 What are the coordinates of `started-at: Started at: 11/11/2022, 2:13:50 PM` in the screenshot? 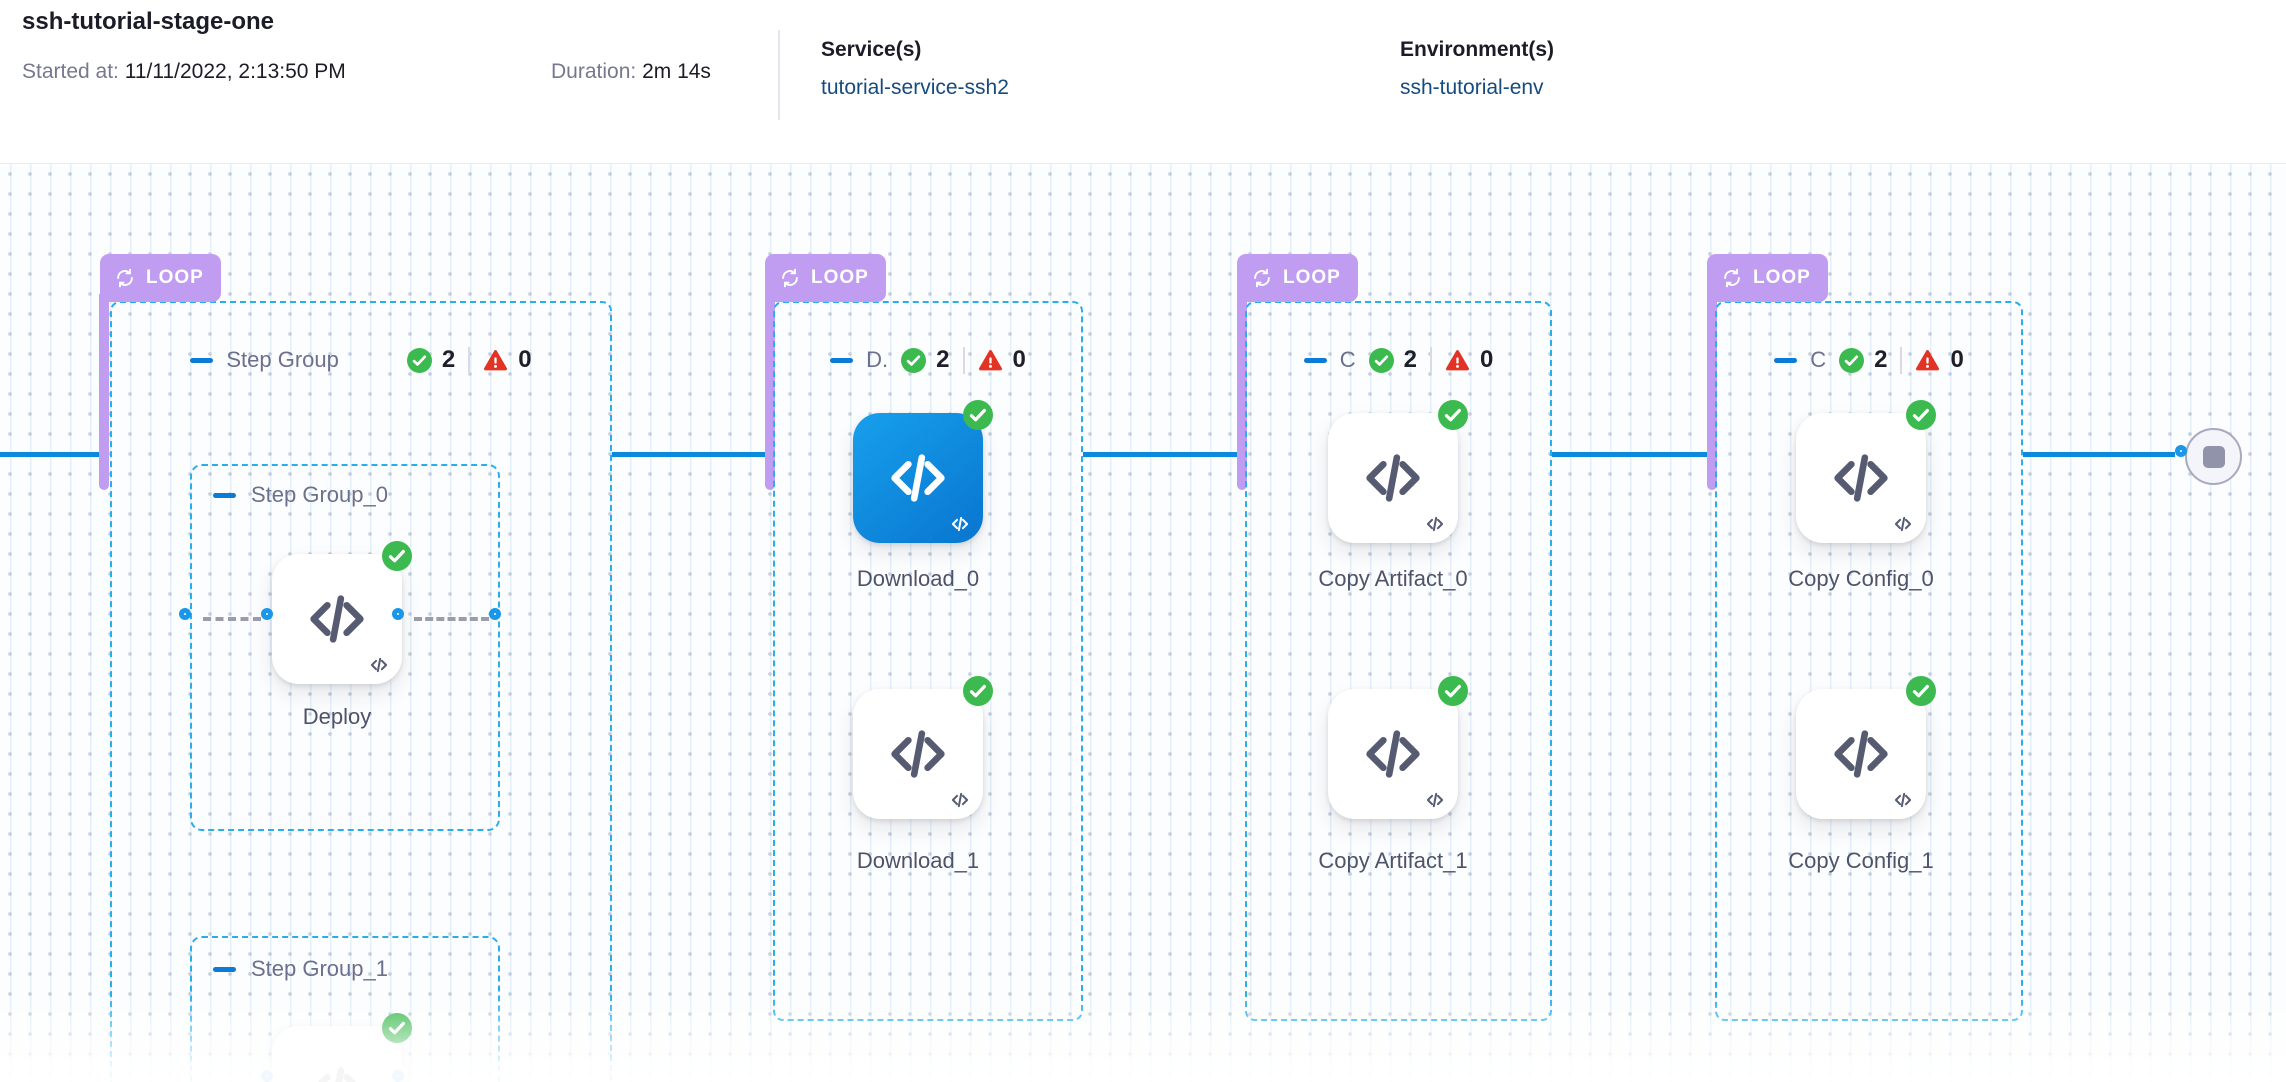 It's located at (184, 72).